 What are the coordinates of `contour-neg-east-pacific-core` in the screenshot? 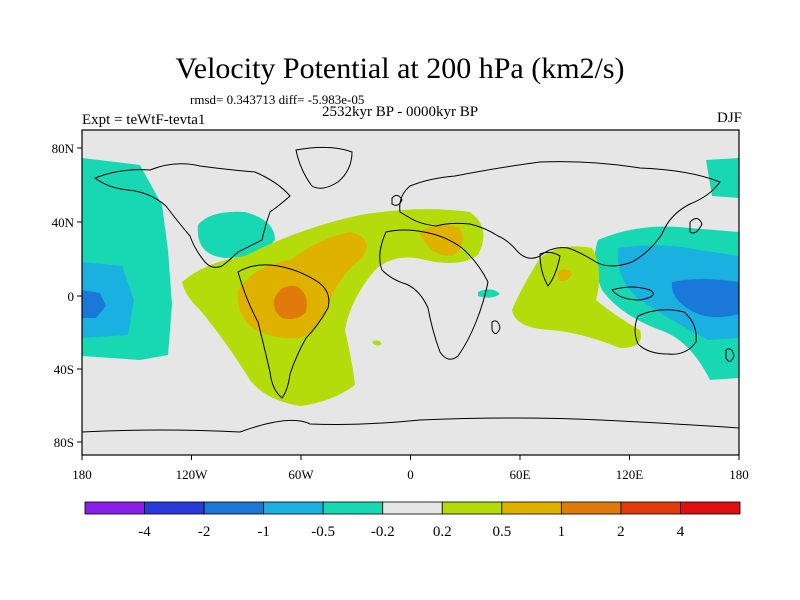 It's located at (94, 304).